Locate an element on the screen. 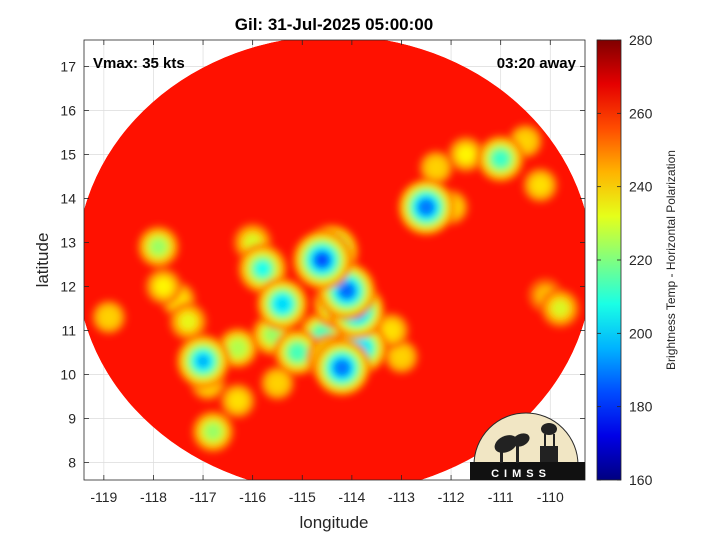  y-tick-label: 15 is located at coordinates (68, 154).